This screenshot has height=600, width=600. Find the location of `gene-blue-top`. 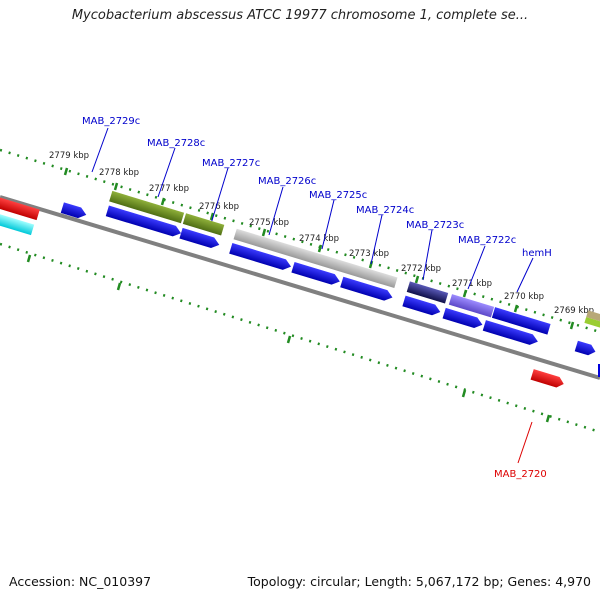

gene-blue-top is located at coordinates (521, 321).